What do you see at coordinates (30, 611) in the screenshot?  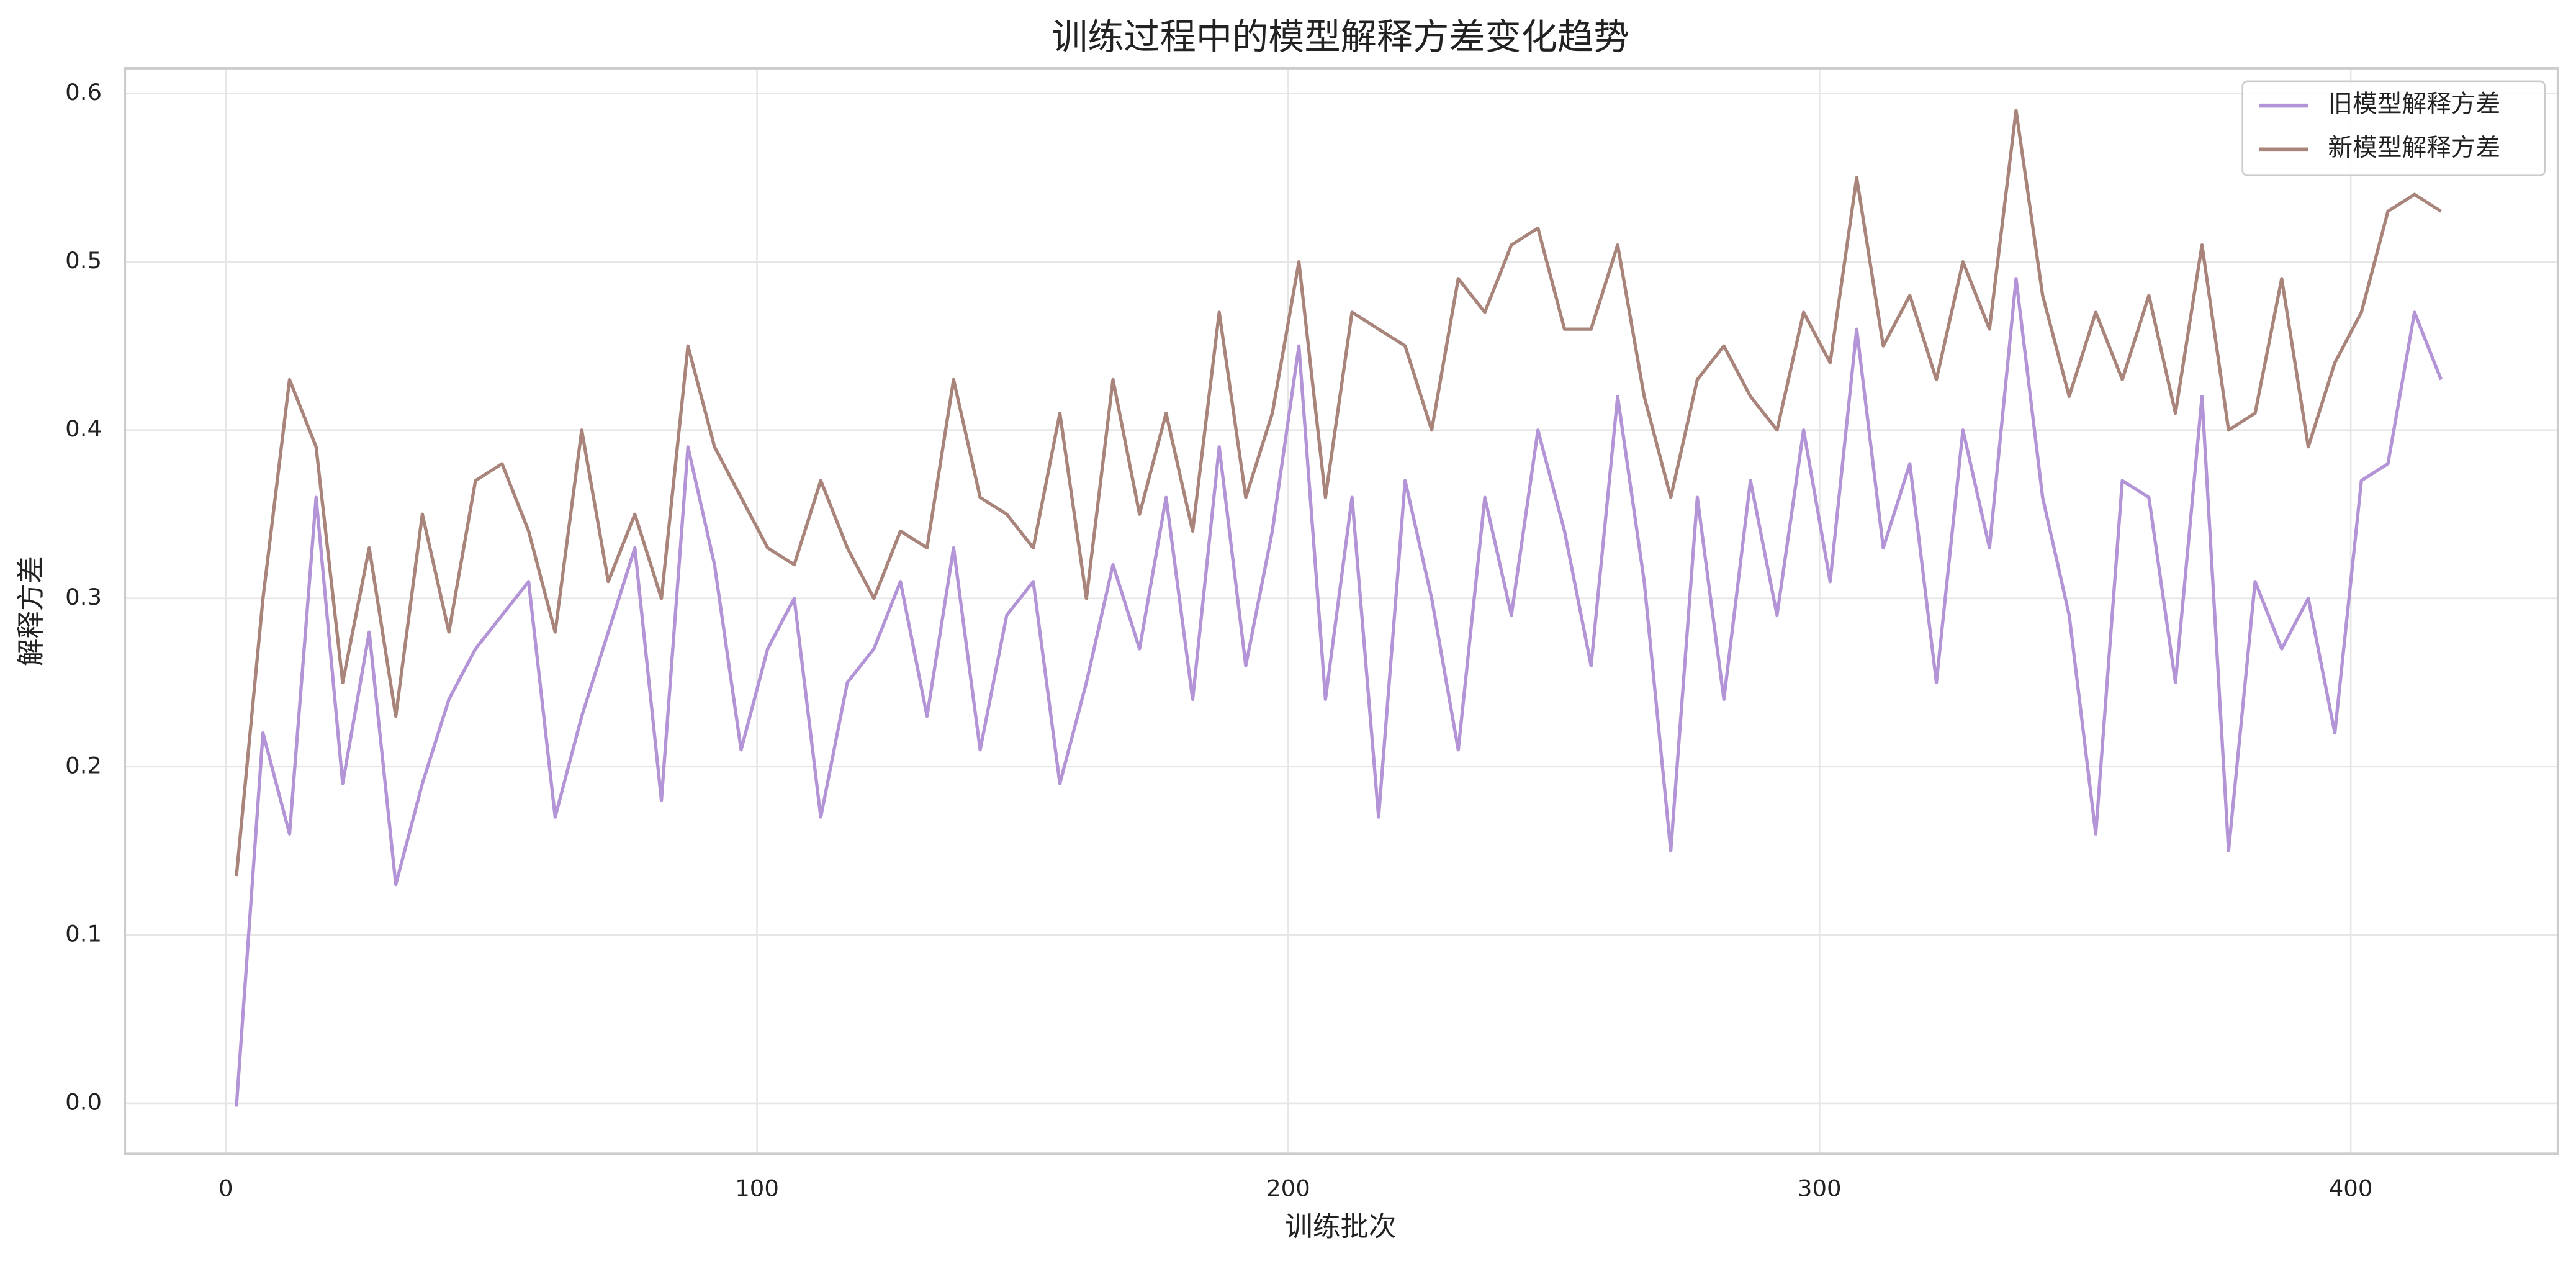 I see `y-axis-label: 解释方差` at bounding box center [30, 611].